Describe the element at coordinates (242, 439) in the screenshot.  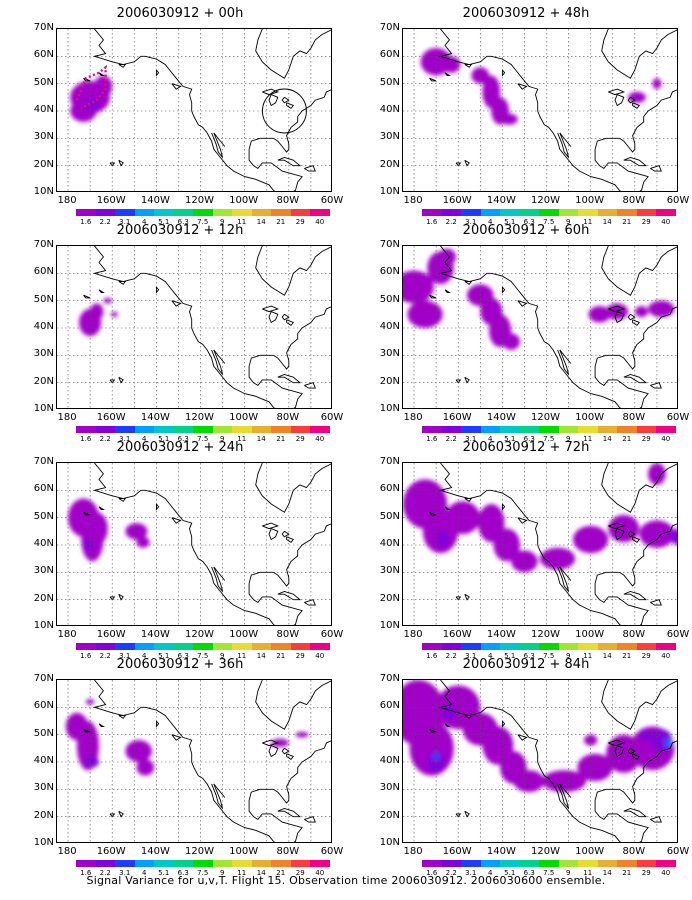
I see `colorbar-label: 11` at that location.